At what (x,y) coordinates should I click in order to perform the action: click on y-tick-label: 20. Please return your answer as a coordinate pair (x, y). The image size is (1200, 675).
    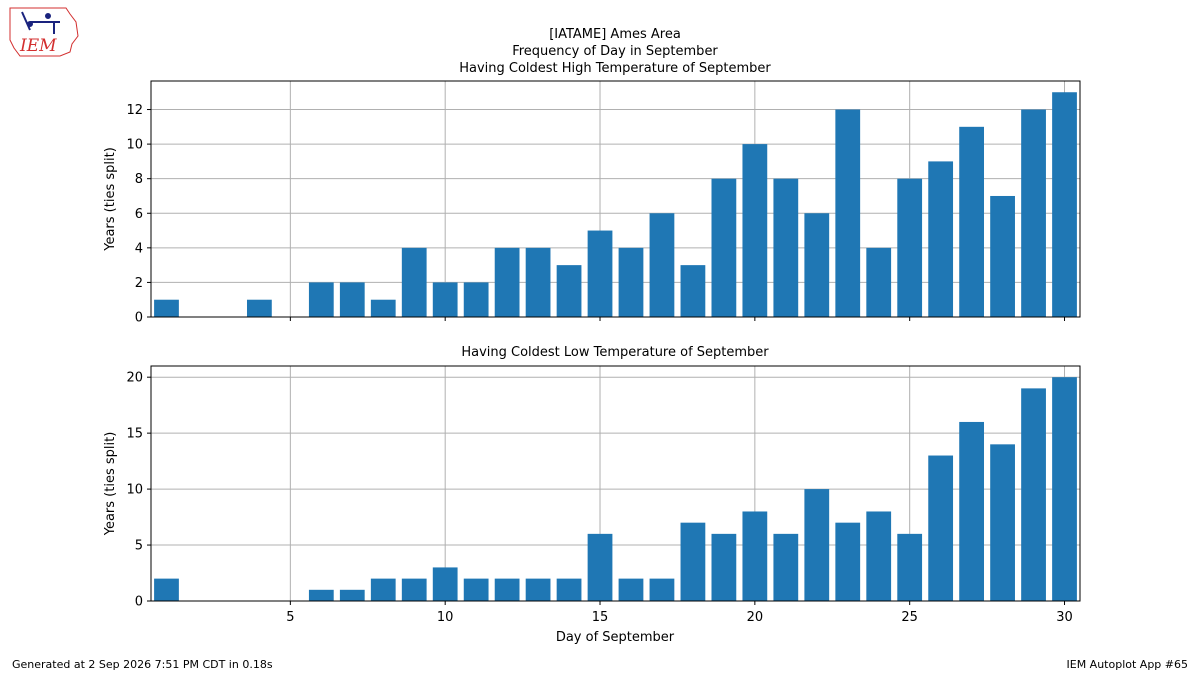
    Looking at the image, I should click on (134, 378).